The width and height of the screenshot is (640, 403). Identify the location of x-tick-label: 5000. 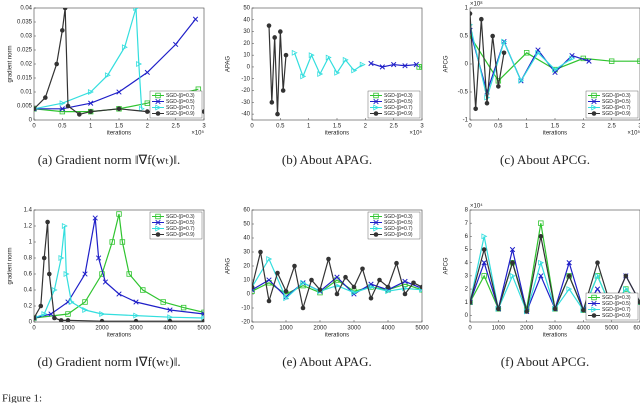
(204, 329).